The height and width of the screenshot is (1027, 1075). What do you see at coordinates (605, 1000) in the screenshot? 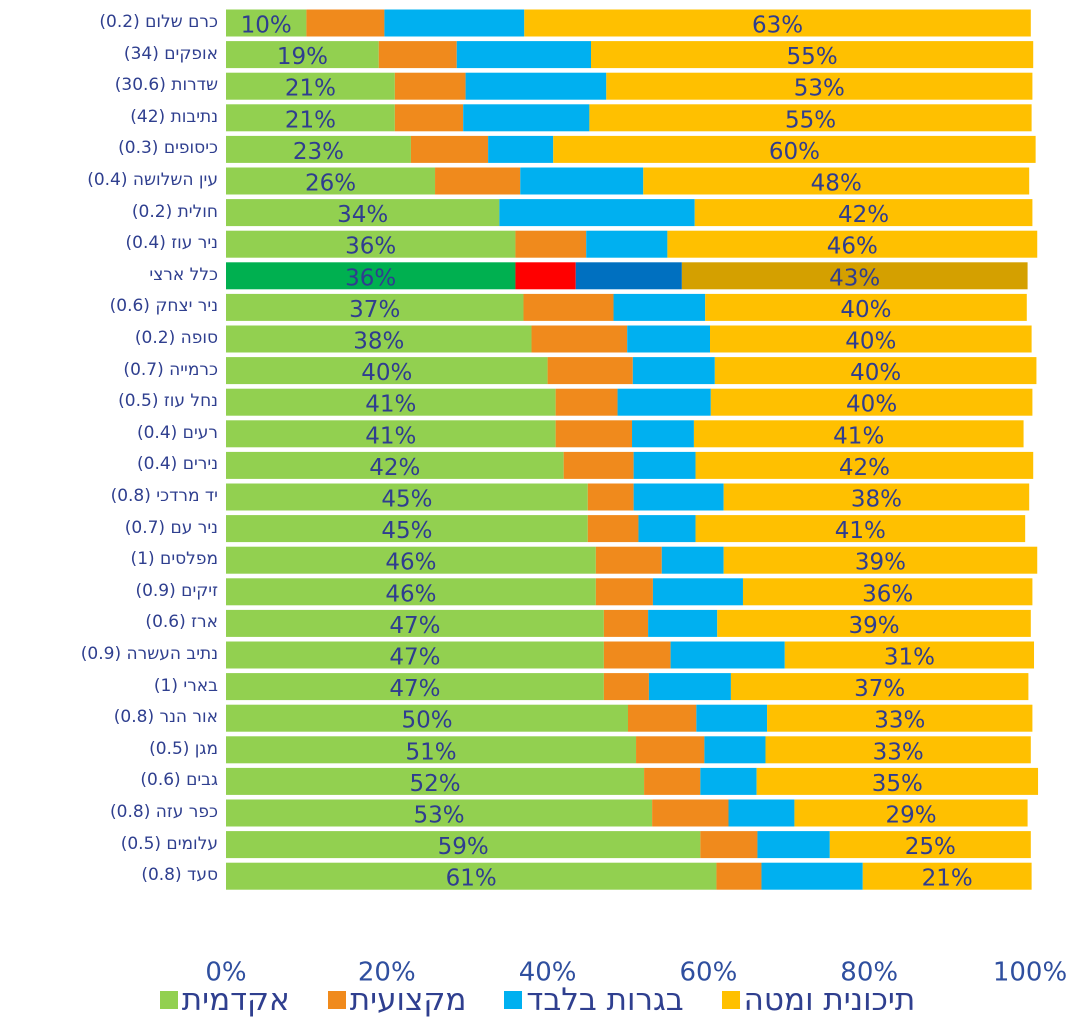
I see `legend-label: בגרות בלבד` at bounding box center [605, 1000].